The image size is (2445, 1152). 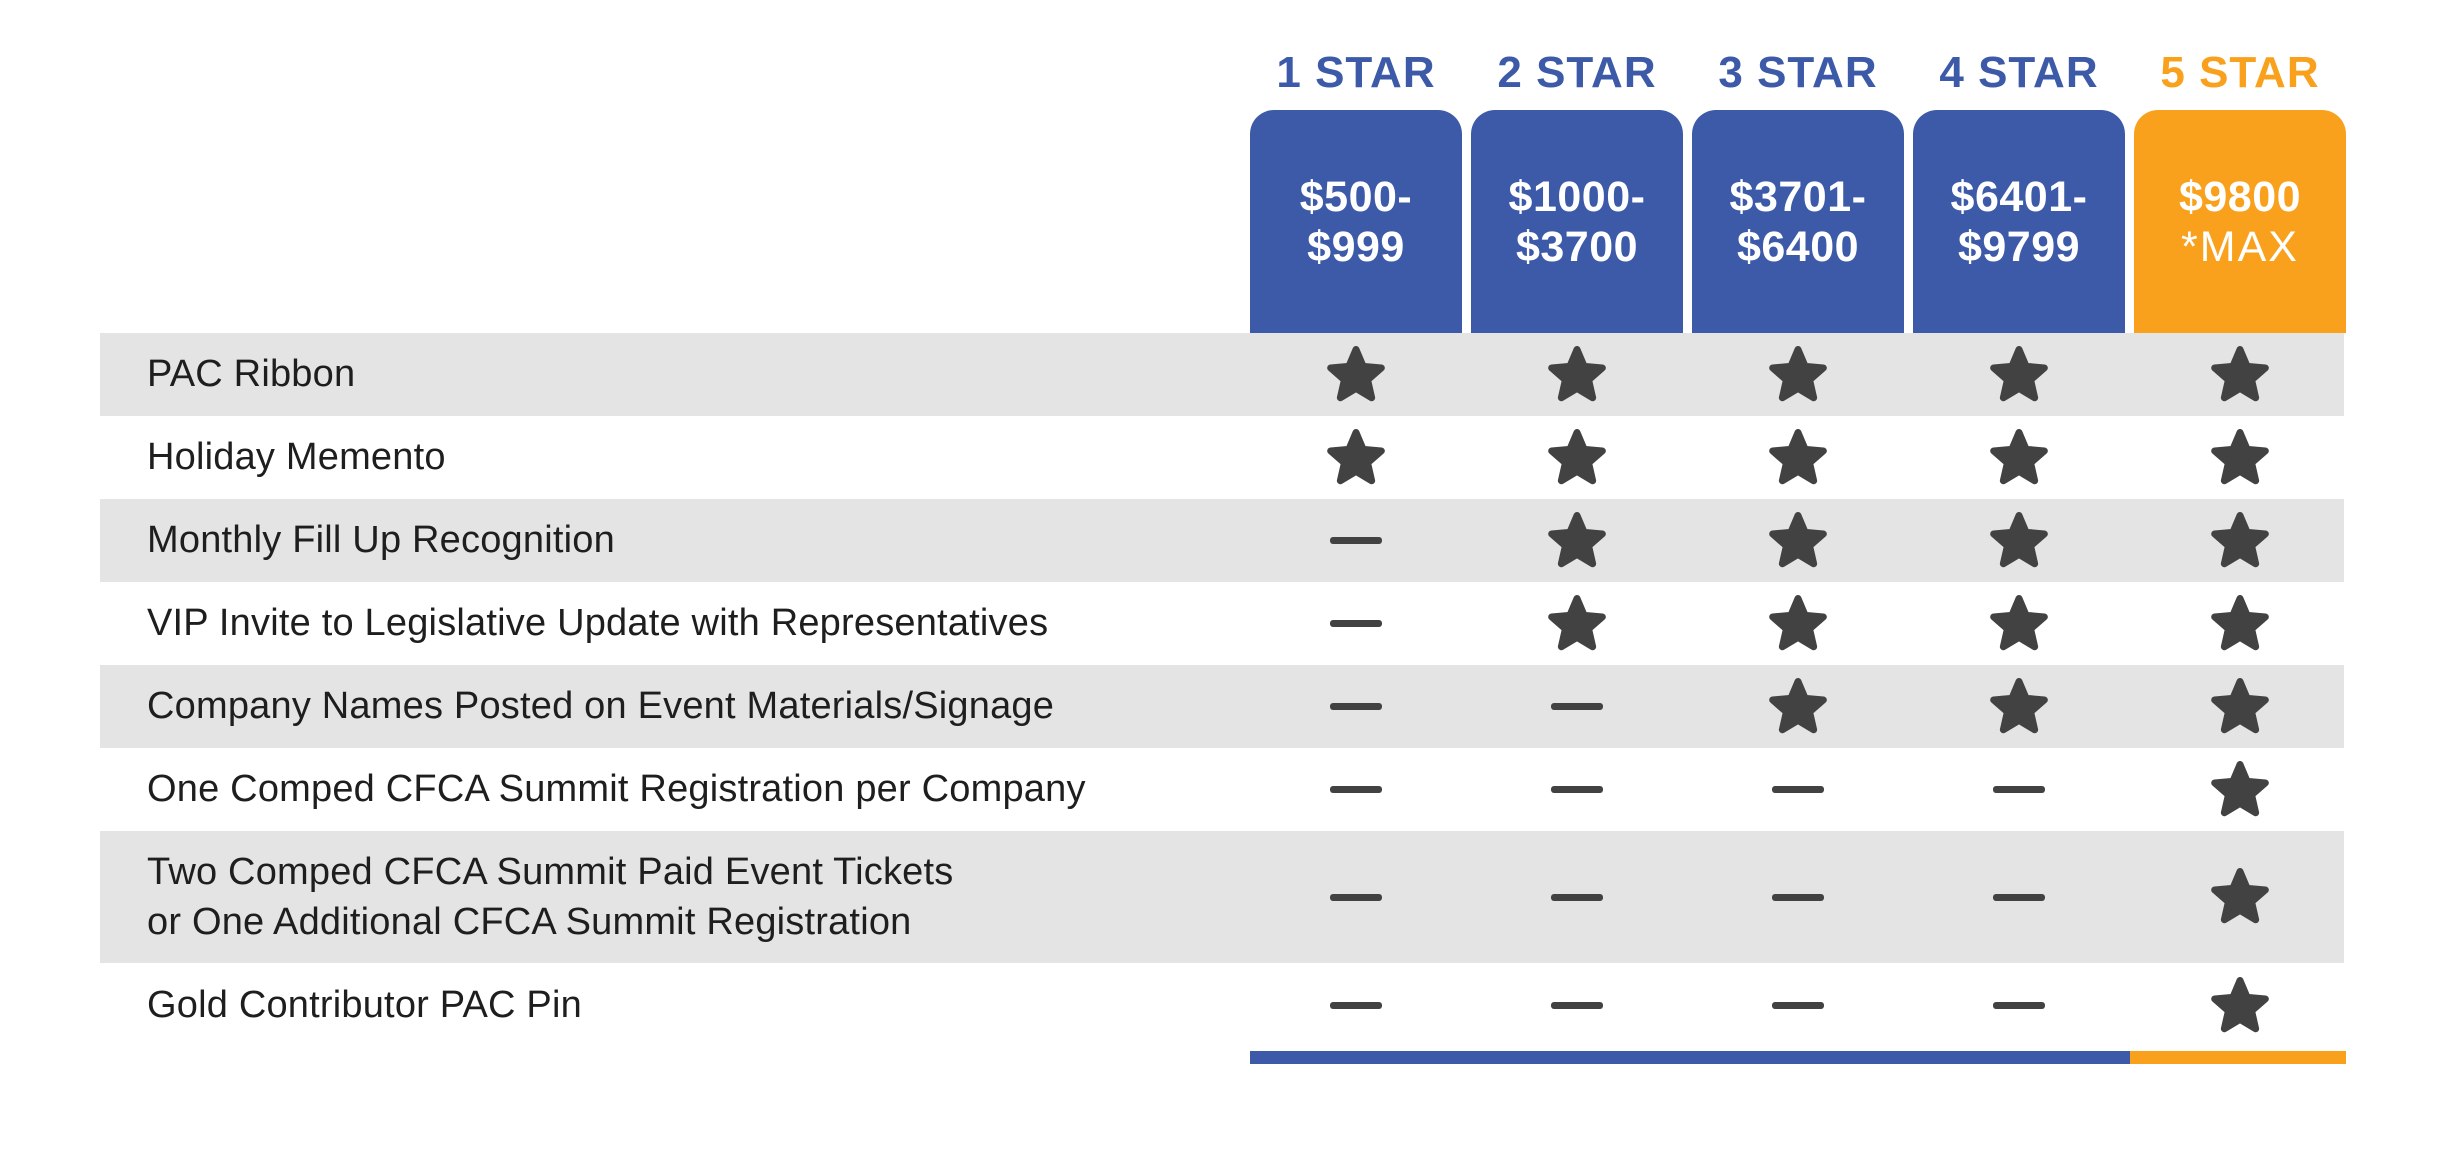 I want to click on row-label: Holiday Memento, so click(x=296, y=457).